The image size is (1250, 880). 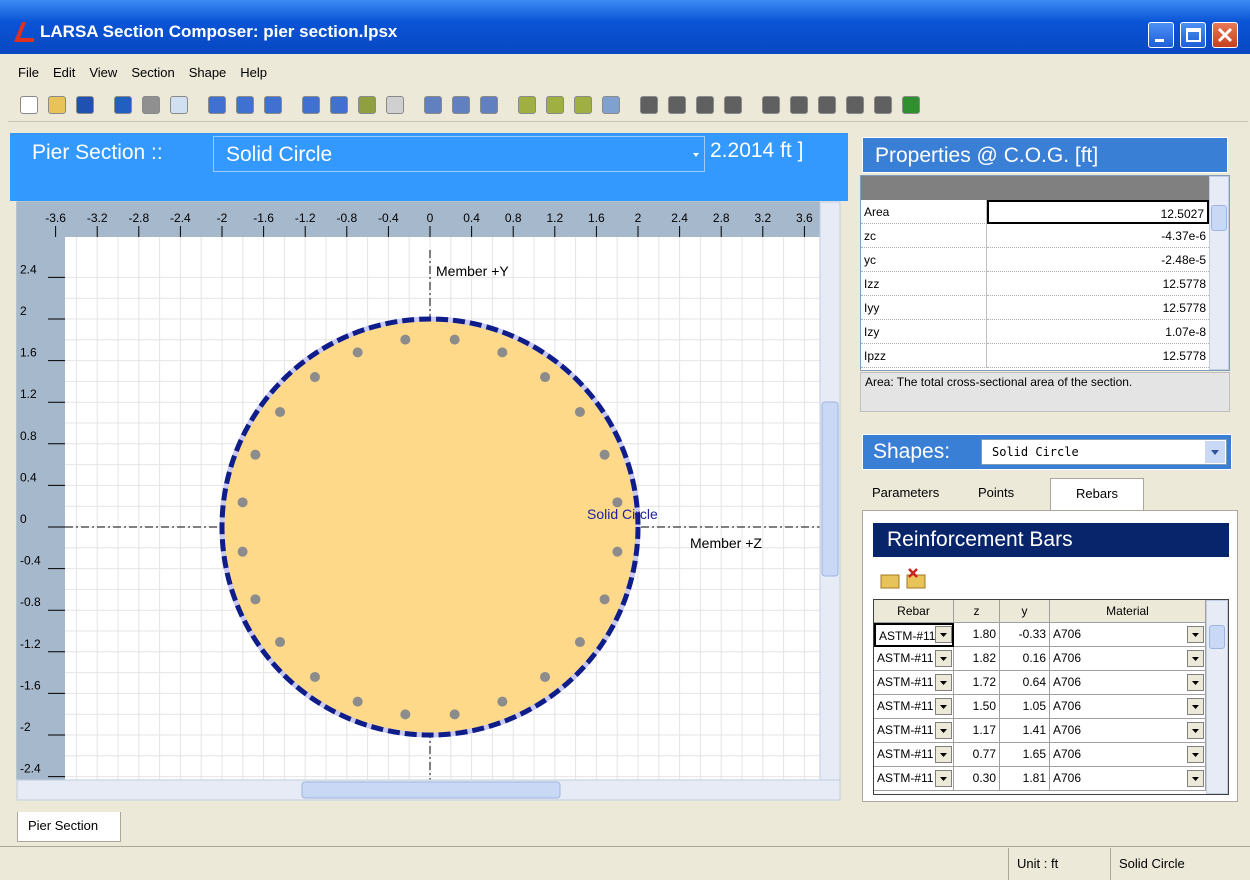 What do you see at coordinates (906, 492) in the screenshot?
I see `panel-tab: Parameters` at bounding box center [906, 492].